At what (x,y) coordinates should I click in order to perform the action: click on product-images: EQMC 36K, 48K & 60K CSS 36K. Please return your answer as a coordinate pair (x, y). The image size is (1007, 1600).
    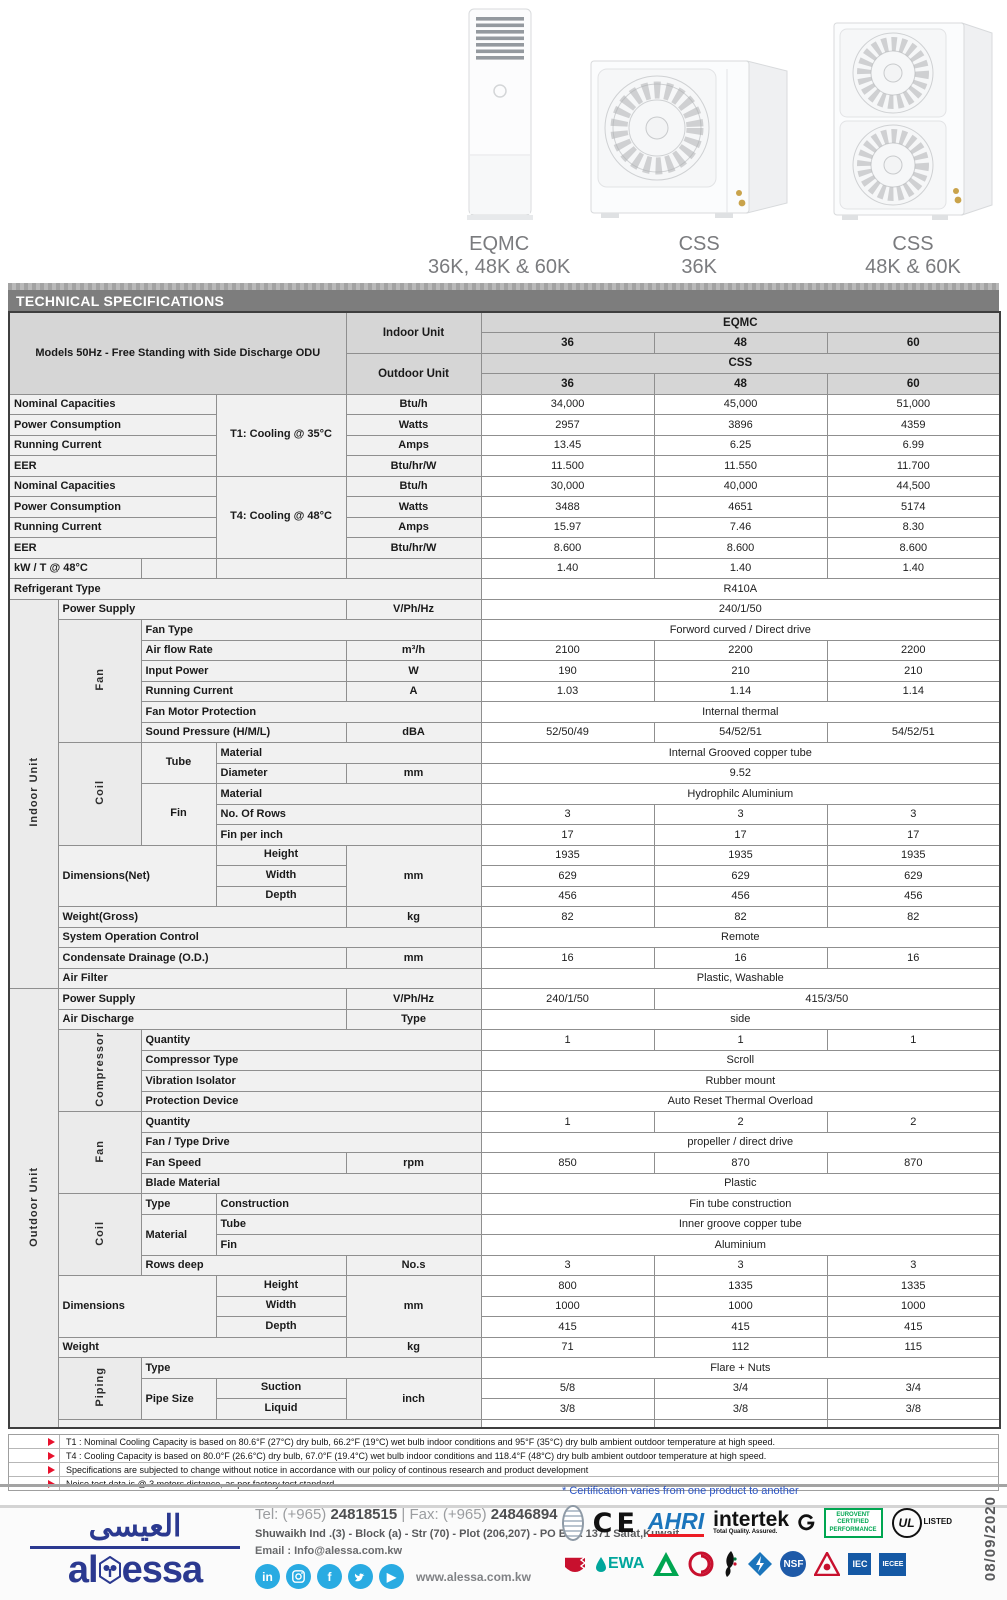
    Looking at the image, I should click on (713, 142).